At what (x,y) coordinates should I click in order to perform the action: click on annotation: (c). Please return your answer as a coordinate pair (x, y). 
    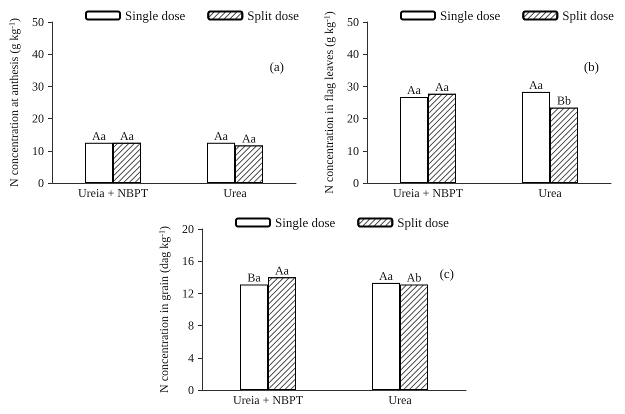
    Looking at the image, I should click on (447, 273).